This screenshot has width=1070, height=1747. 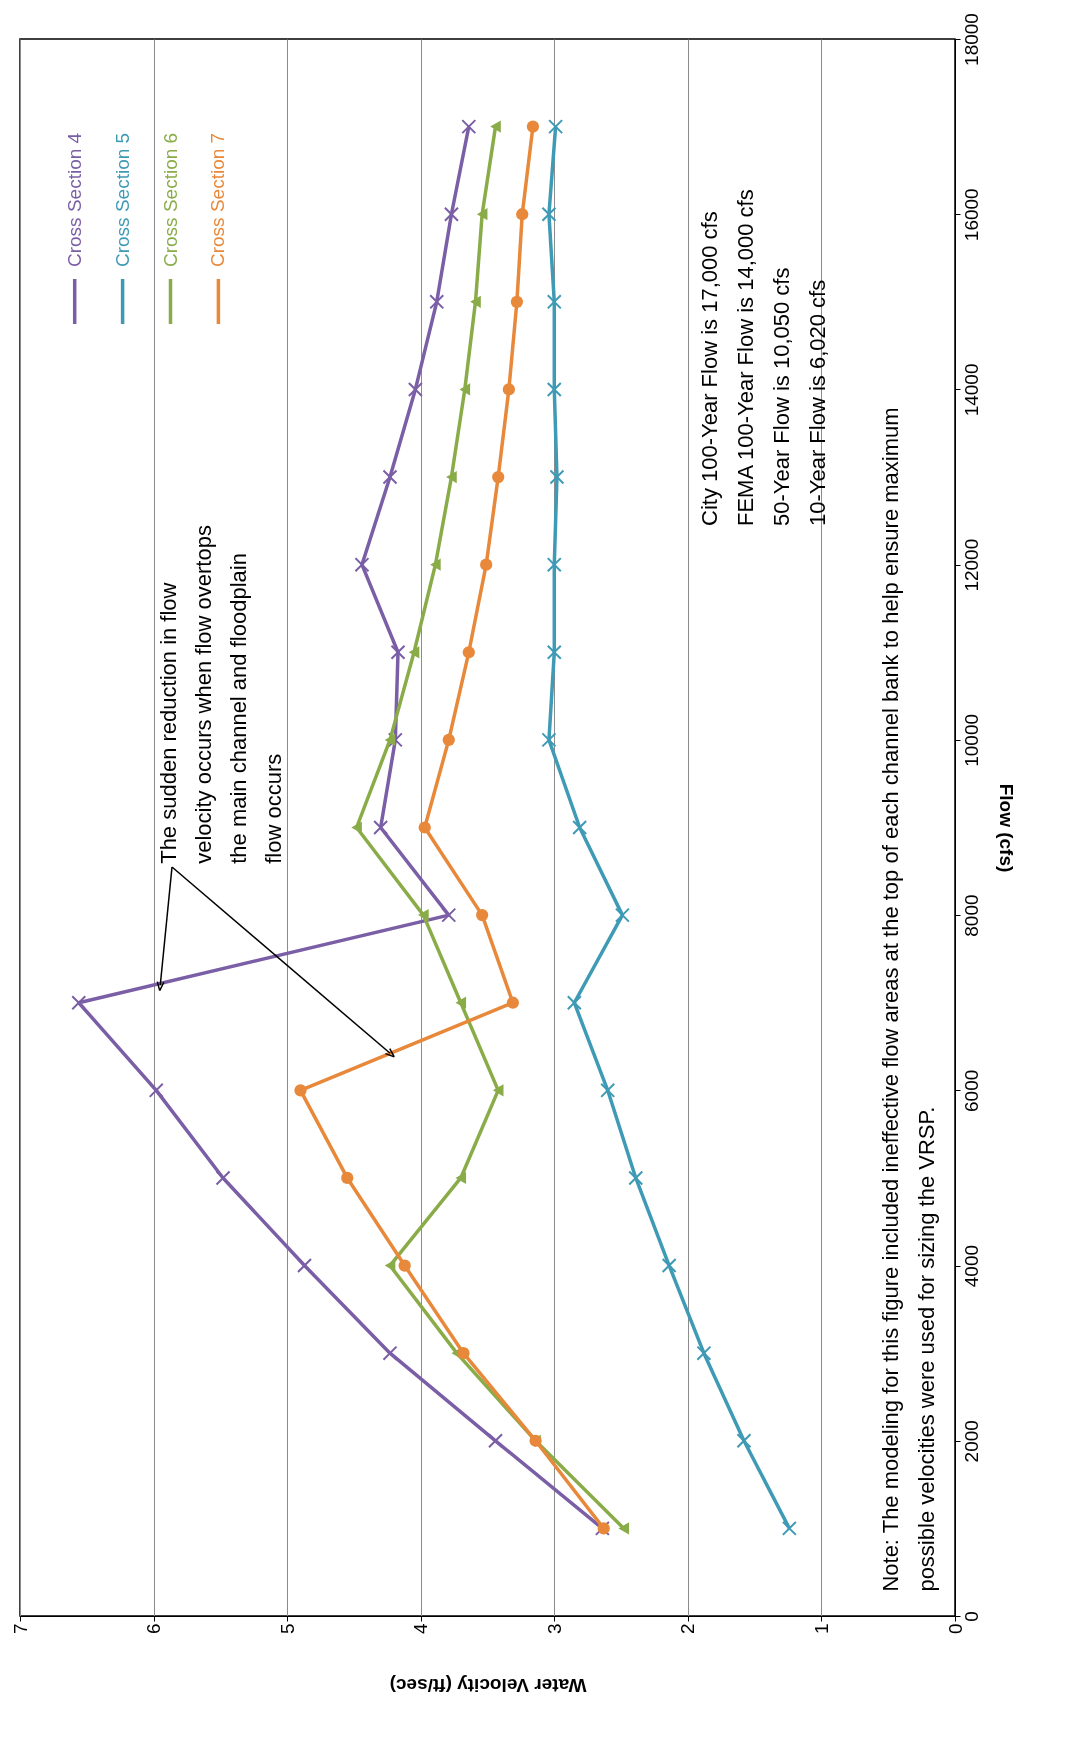 I want to click on x-tick-label: 4, so click(x=421, y=1629).